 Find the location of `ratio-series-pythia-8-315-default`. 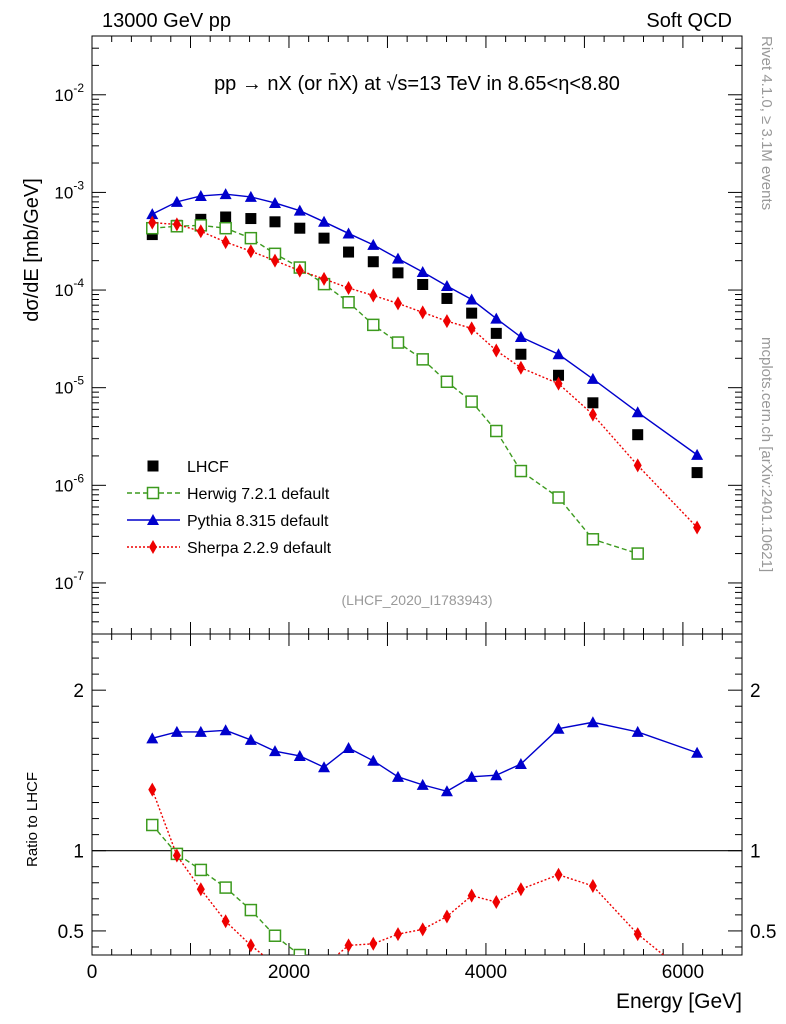

ratio-series-pythia-8-315-default is located at coordinates (425, 756).